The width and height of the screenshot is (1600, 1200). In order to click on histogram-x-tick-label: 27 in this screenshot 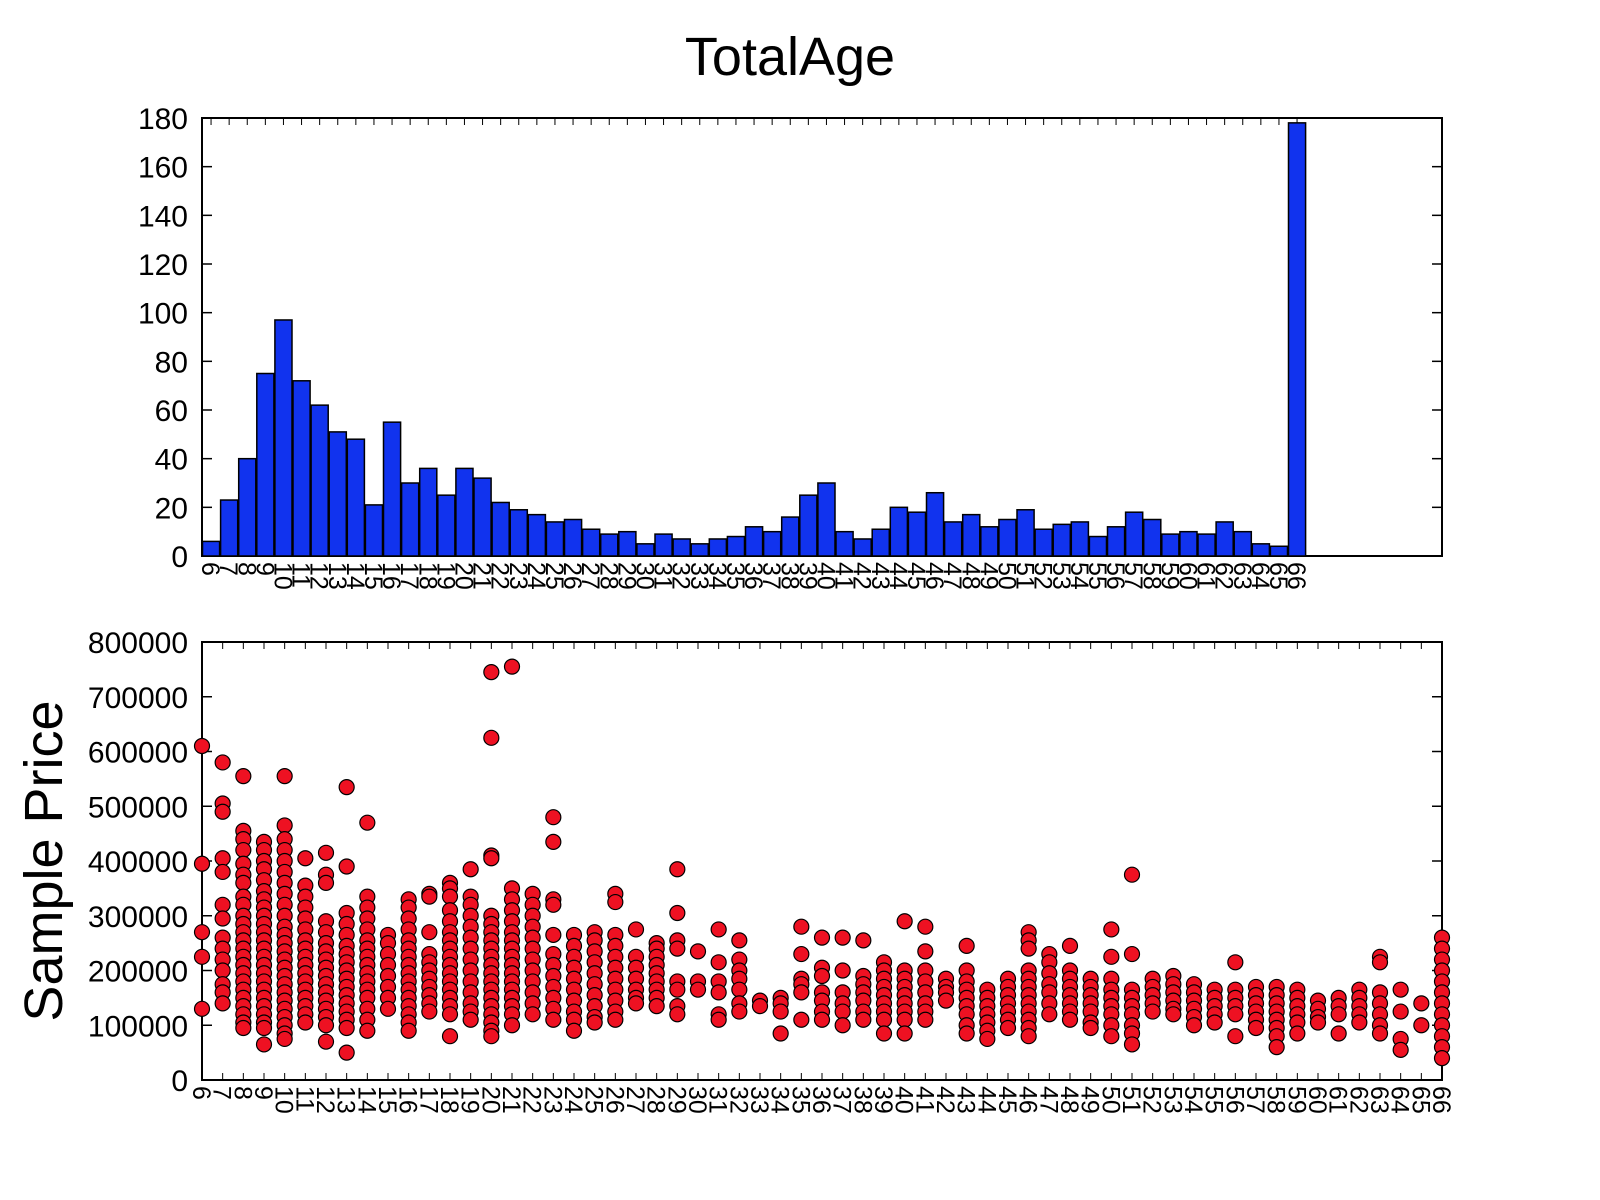, I will do `click(590, 576)`.